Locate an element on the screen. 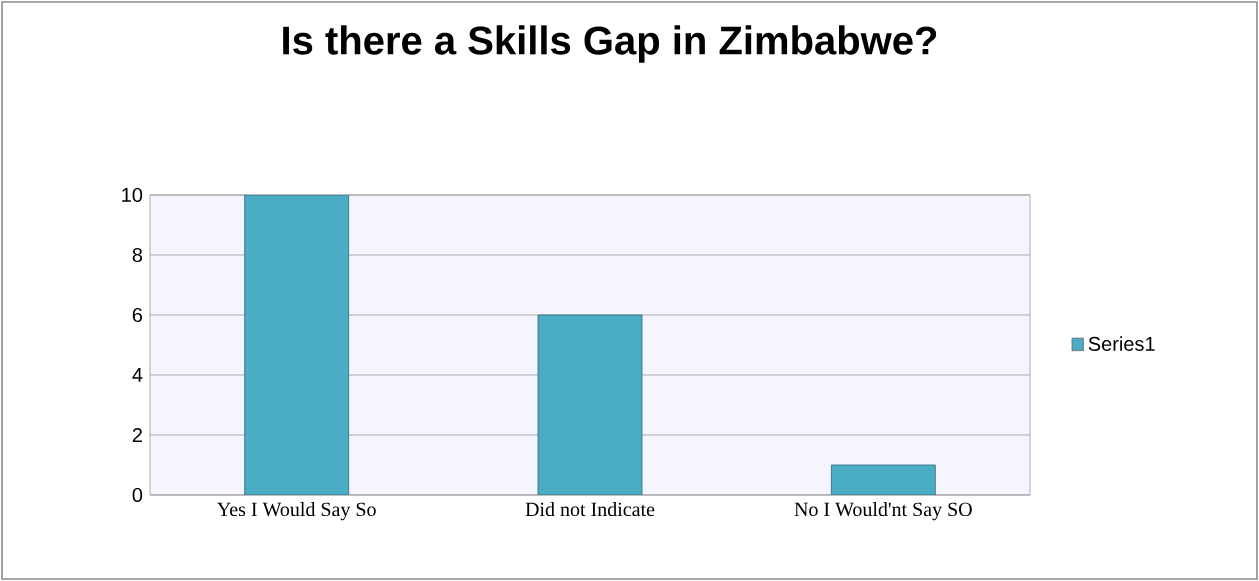  y-tick-label: 4 is located at coordinates (137, 375).